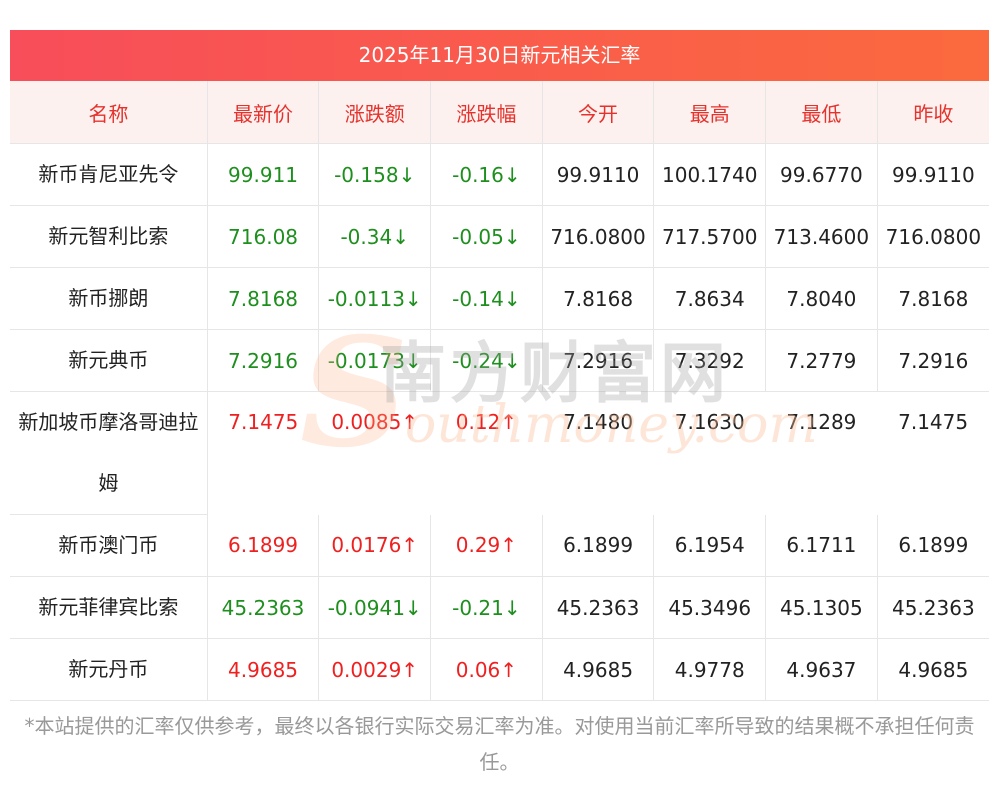 This screenshot has width=1000, height=793. I want to click on header-row: 名称 最新价 涨跌额 涨跌幅 今开 最高 最低 昨收, so click(499, 112).